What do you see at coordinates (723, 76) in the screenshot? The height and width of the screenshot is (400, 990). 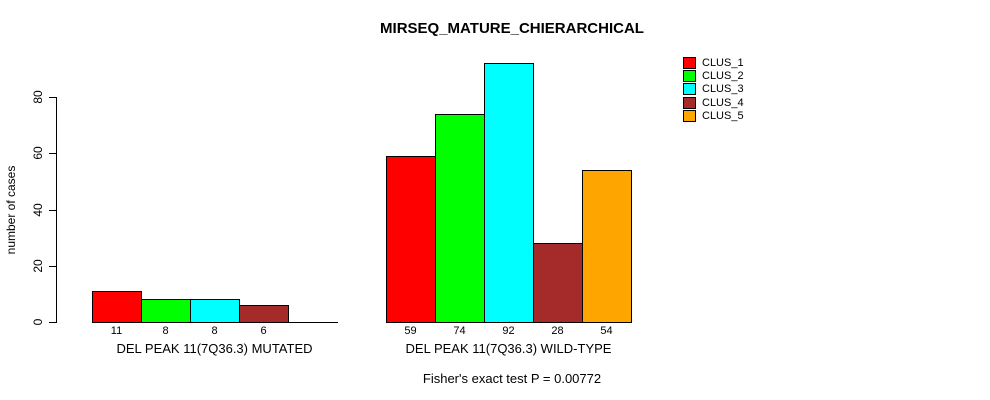 I see `legend-label: CLUS_2` at bounding box center [723, 76].